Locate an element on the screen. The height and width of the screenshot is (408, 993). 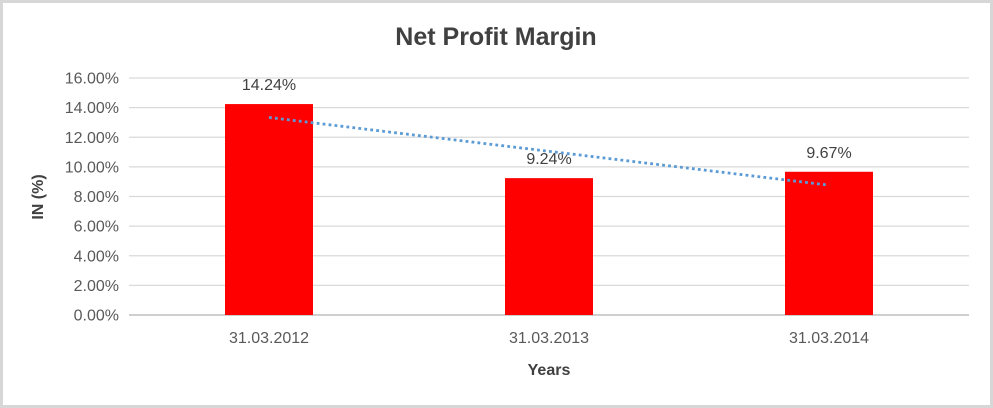
y-tick-label: 4.00% is located at coordinates (96, 256).